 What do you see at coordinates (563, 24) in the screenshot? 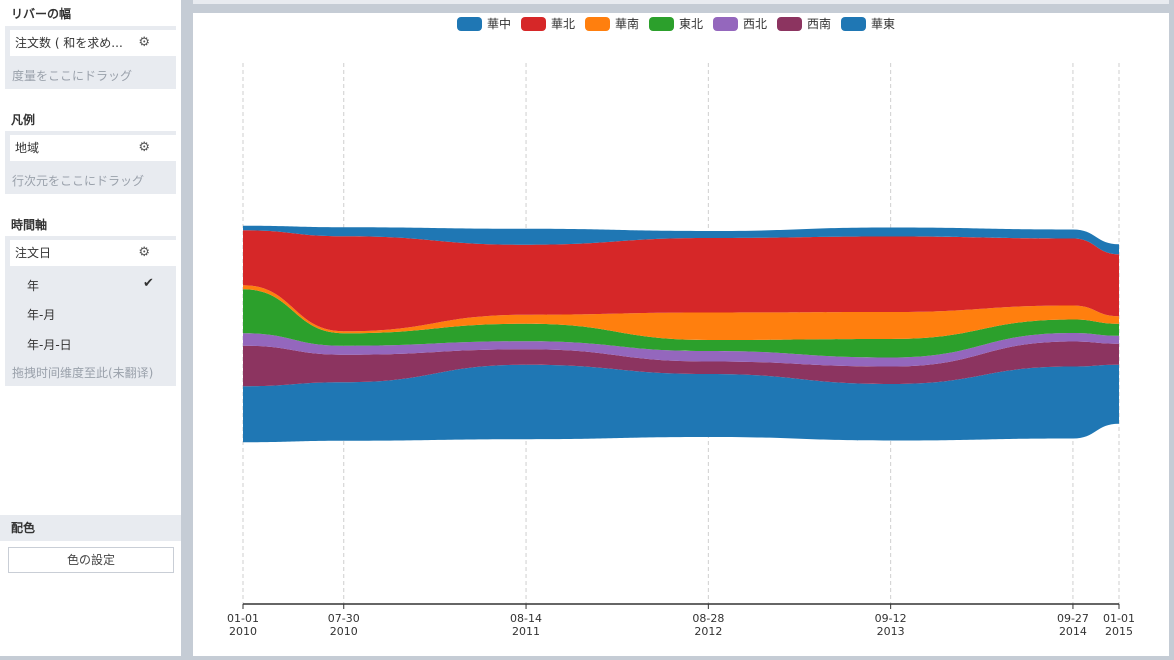
I see `legend-label: 華北` at bounding box center [563, 24].